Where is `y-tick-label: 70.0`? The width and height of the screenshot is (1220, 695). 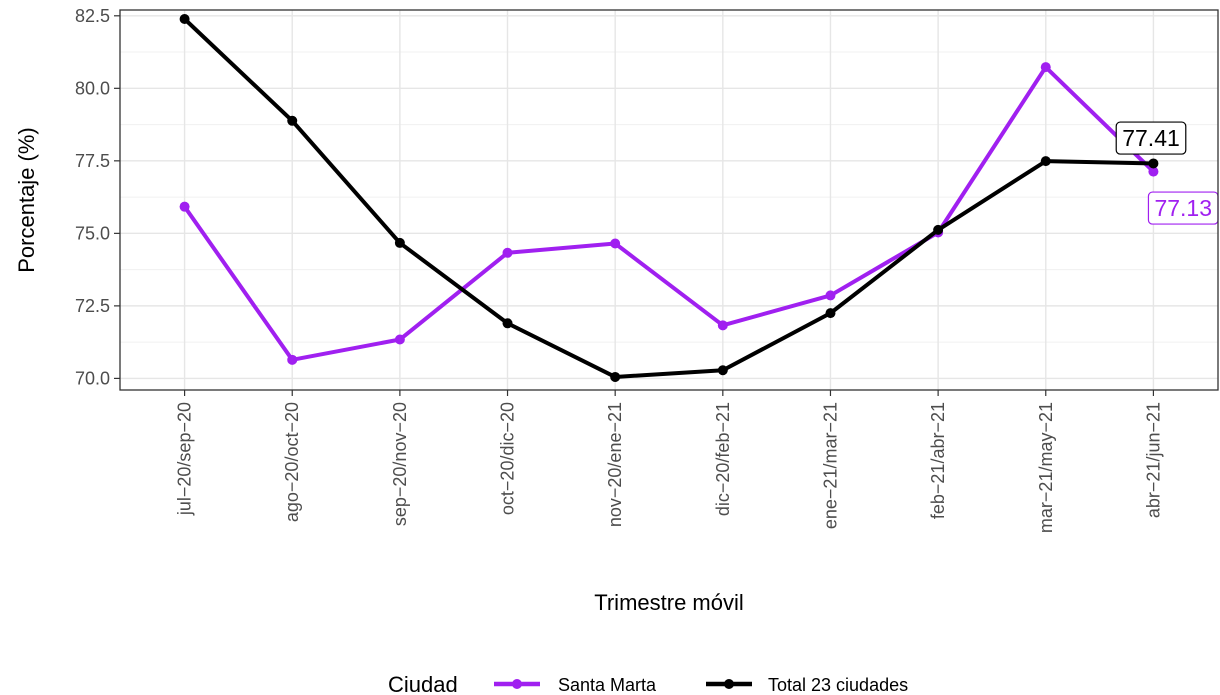 y-tick-label: 70.0 is located at coordinates (92, 378).